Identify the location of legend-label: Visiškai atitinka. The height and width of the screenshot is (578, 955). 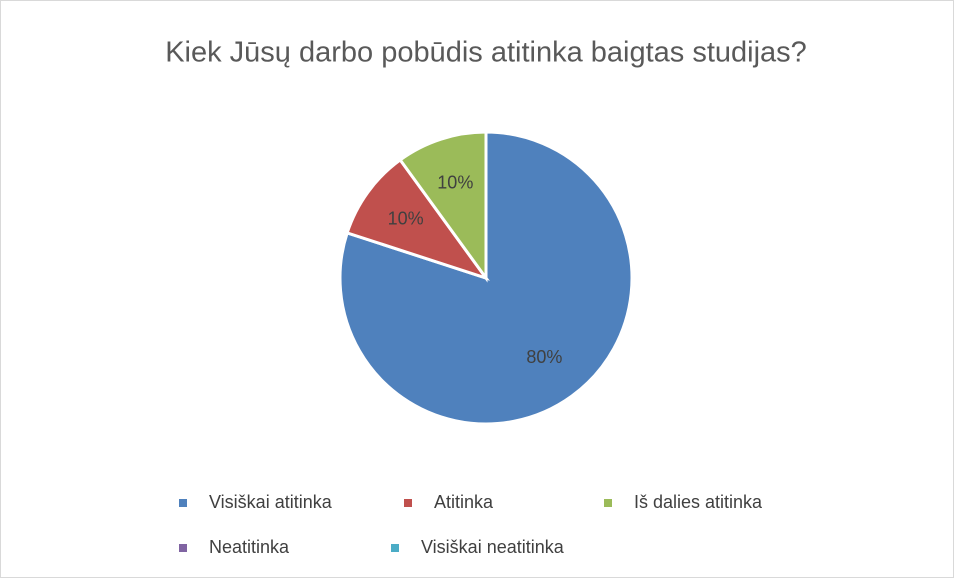
(271, 502).